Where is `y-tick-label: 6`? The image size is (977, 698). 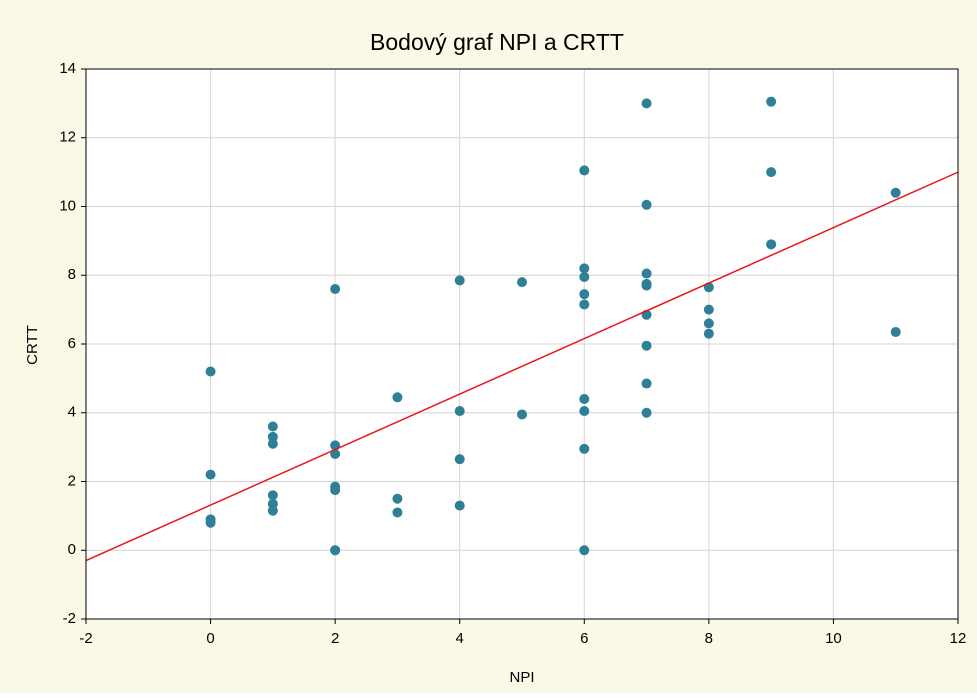 y-tick-label: 6 is located at coordinates (72, 343).